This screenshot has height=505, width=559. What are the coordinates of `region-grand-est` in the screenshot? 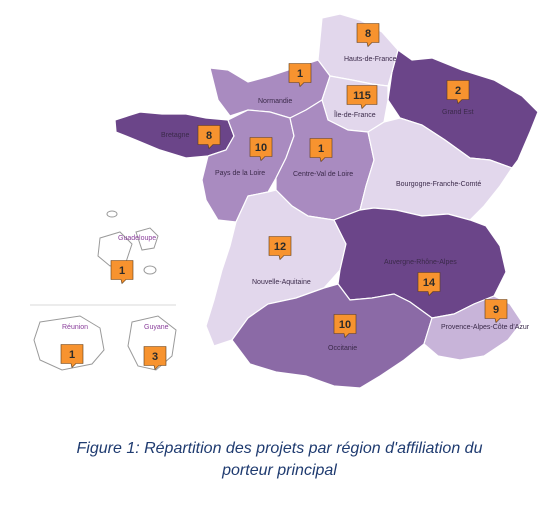 It's located at (463, 109).